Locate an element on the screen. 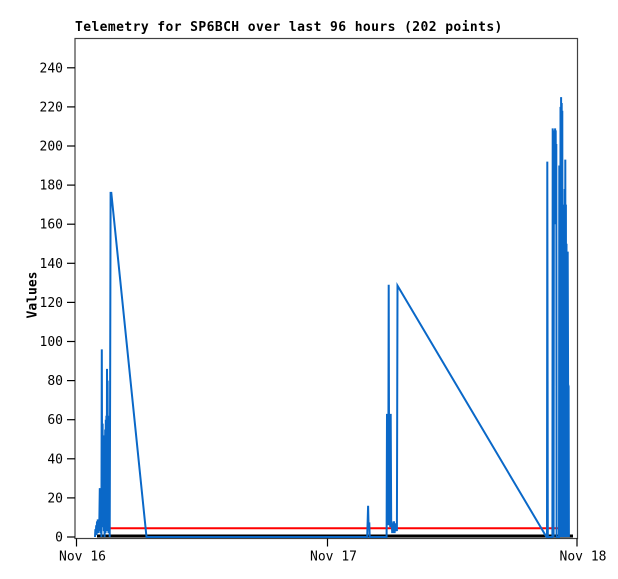  y-tick-label: 100 is located at coordinates (51, 342).